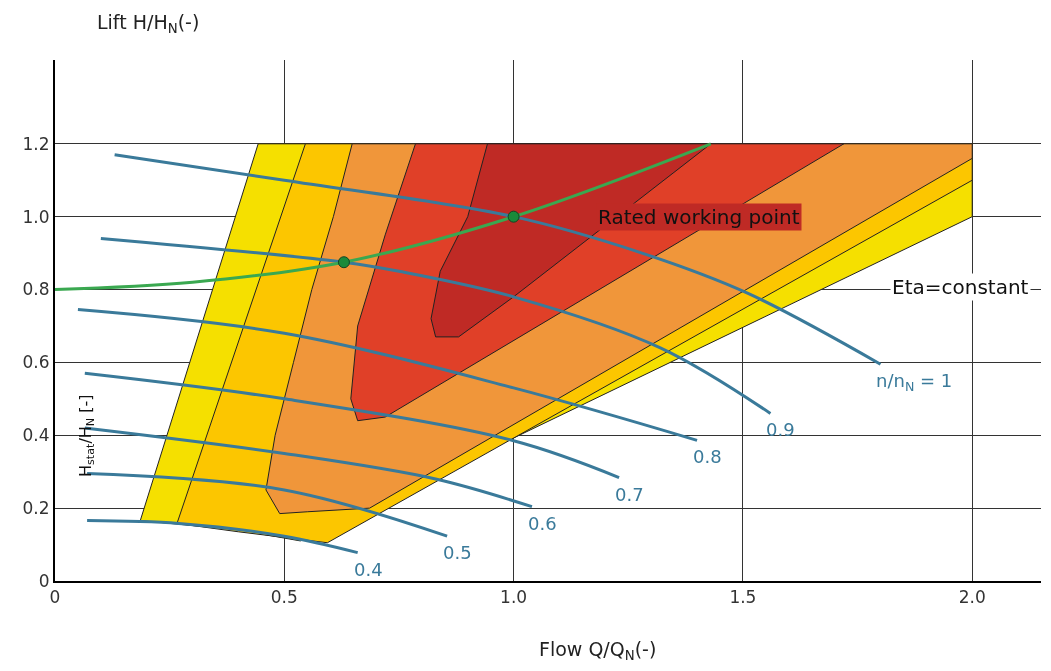 This screenshot has width=1051, height=671. What do you see at coordinates (284, 597) in the screenshot?
I see `x-tick-label: 0.5` at bounding box center [284, 597].